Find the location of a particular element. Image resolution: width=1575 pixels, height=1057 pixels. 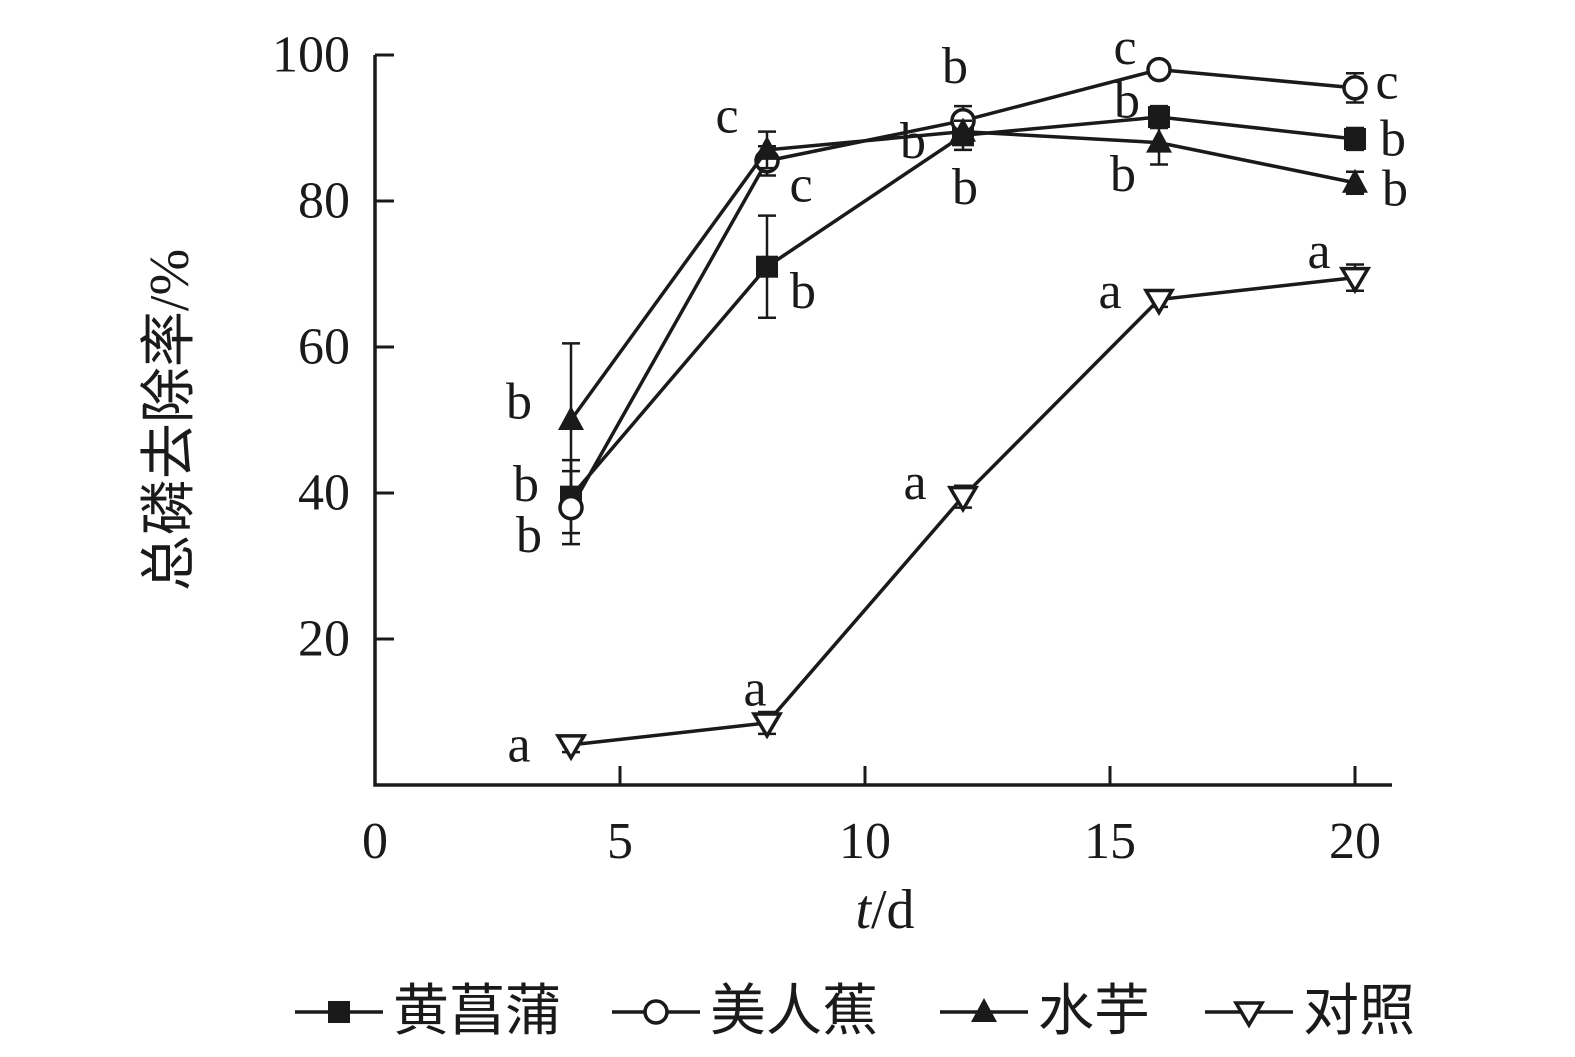

y-tick-label: 60 is located at coordinates (324, 347).